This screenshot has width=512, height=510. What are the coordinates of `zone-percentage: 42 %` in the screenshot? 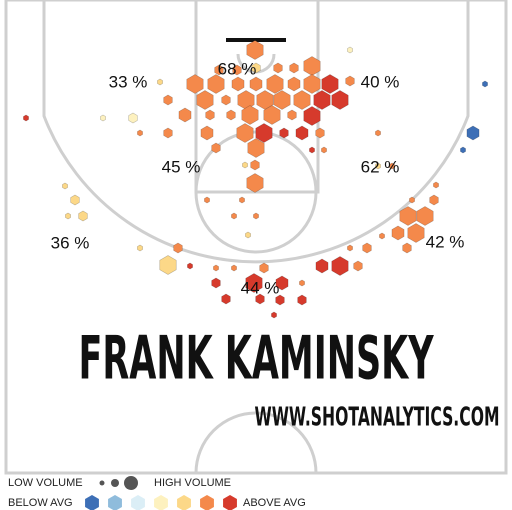 It's located at (445, 241).